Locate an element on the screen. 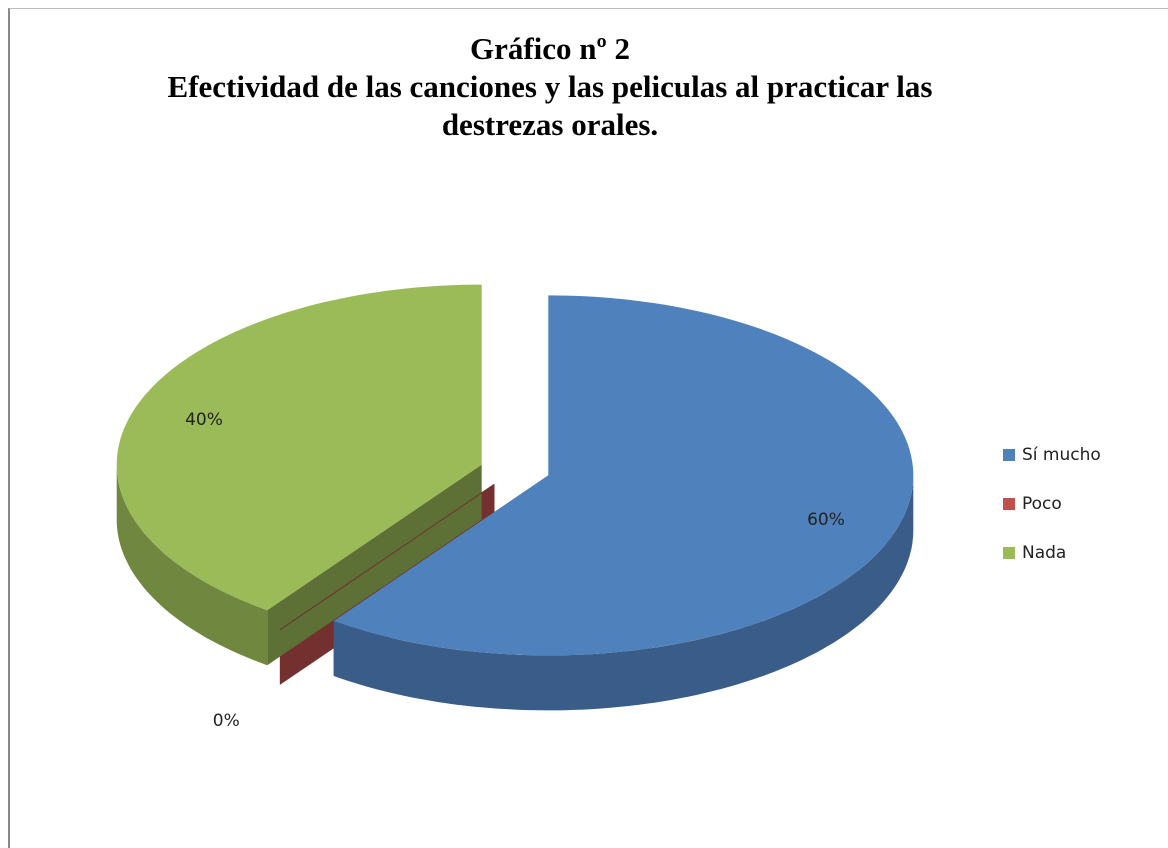 The width and height of the screenshot is (1168, 848). legend-label: Sí mucho is located at coordinates (1061, 455).